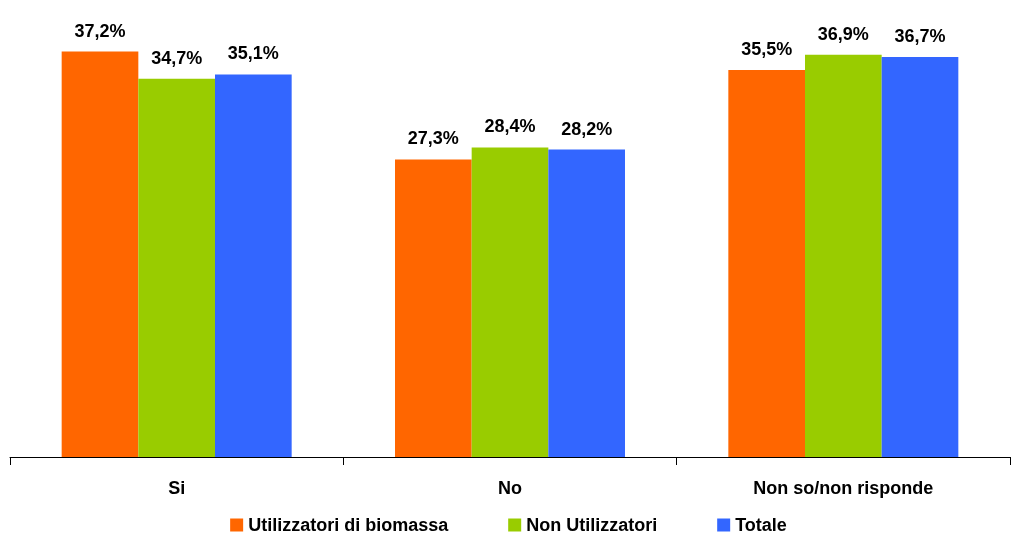 This screenshot has height=547, width=1017. I want to click on data-label: 36,7%, so click(920, 35).